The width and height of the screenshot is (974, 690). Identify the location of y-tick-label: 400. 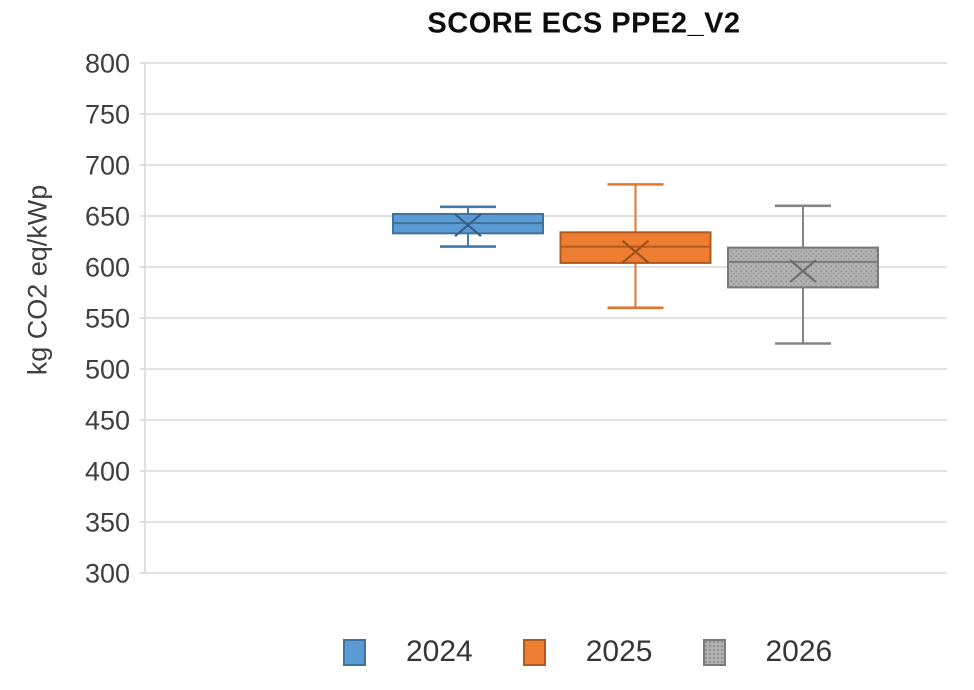
(107, 472).